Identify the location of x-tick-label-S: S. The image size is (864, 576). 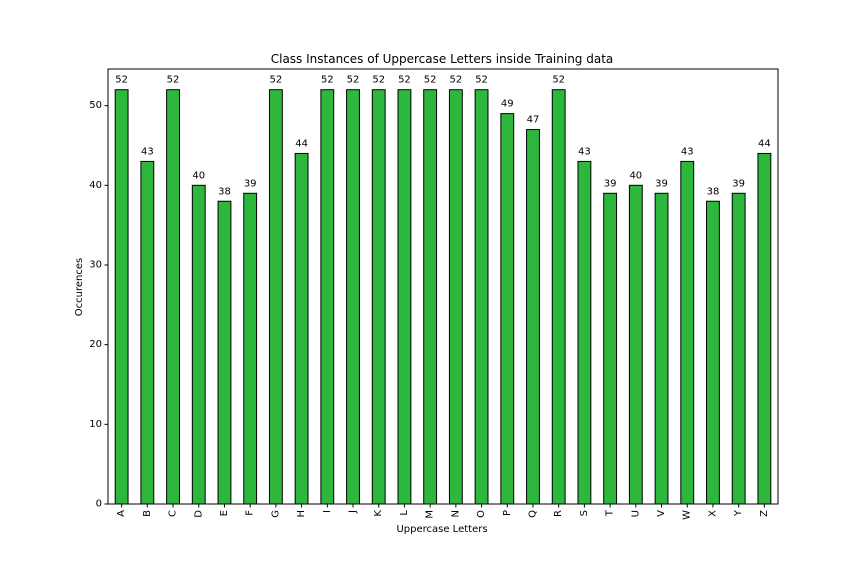
(584, 513).